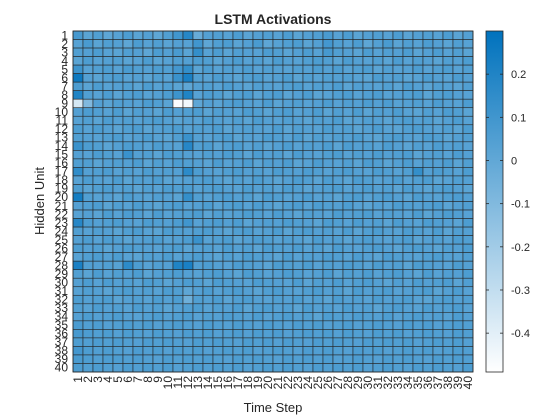 This screenshot has width=560, height=420. I want to click on x-tick-label: 26, so click(328, 383).